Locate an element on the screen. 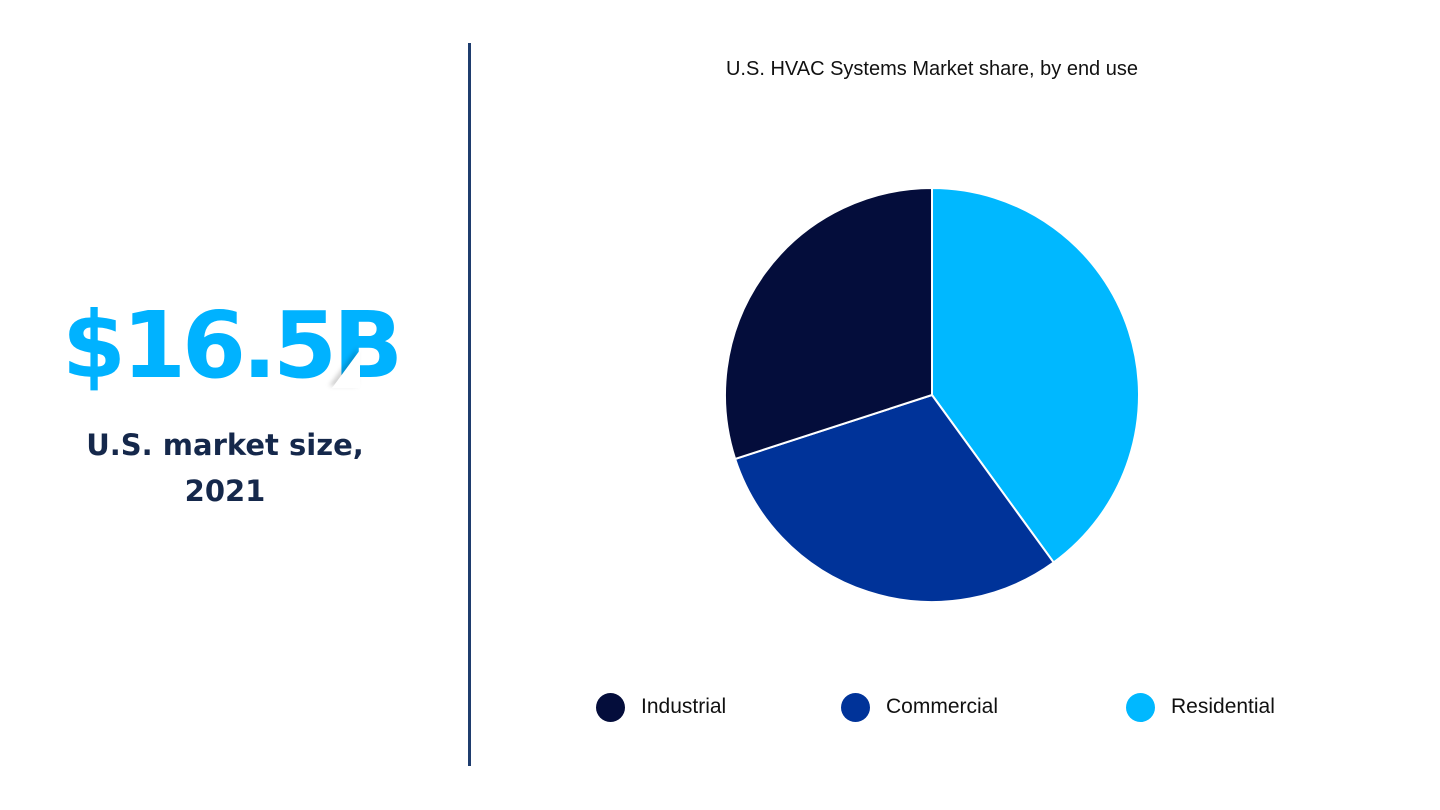 The height and width of the screenshot is (810, 1440). pie-chart-svg is located at coordinates (932, 395).